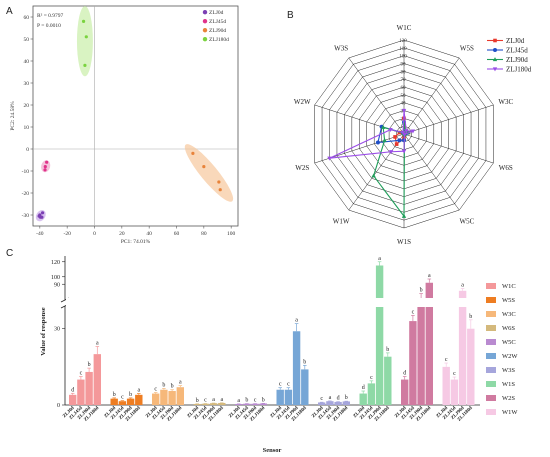  What do you see at coordinates (43, 331) in the screenshot?
I see `y-axis-title: Value of response` at bounding box center [43, 331].